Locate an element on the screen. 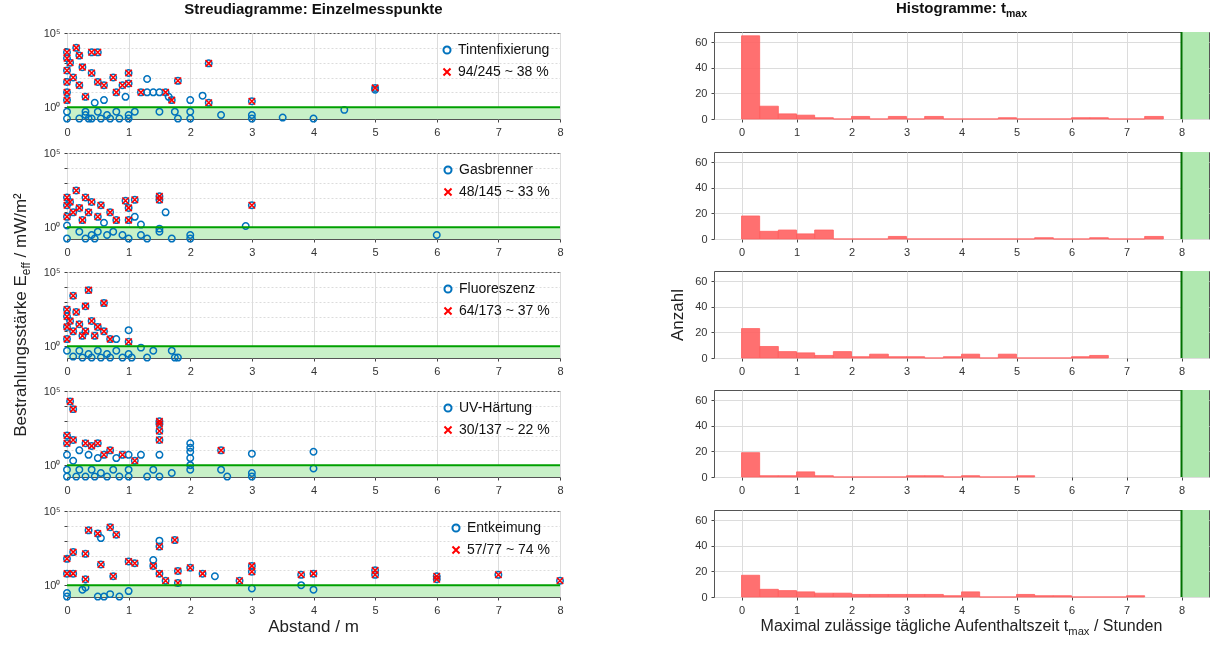  legend-label: 48/145 ~ 33 % is located at coordinates (504, 191).